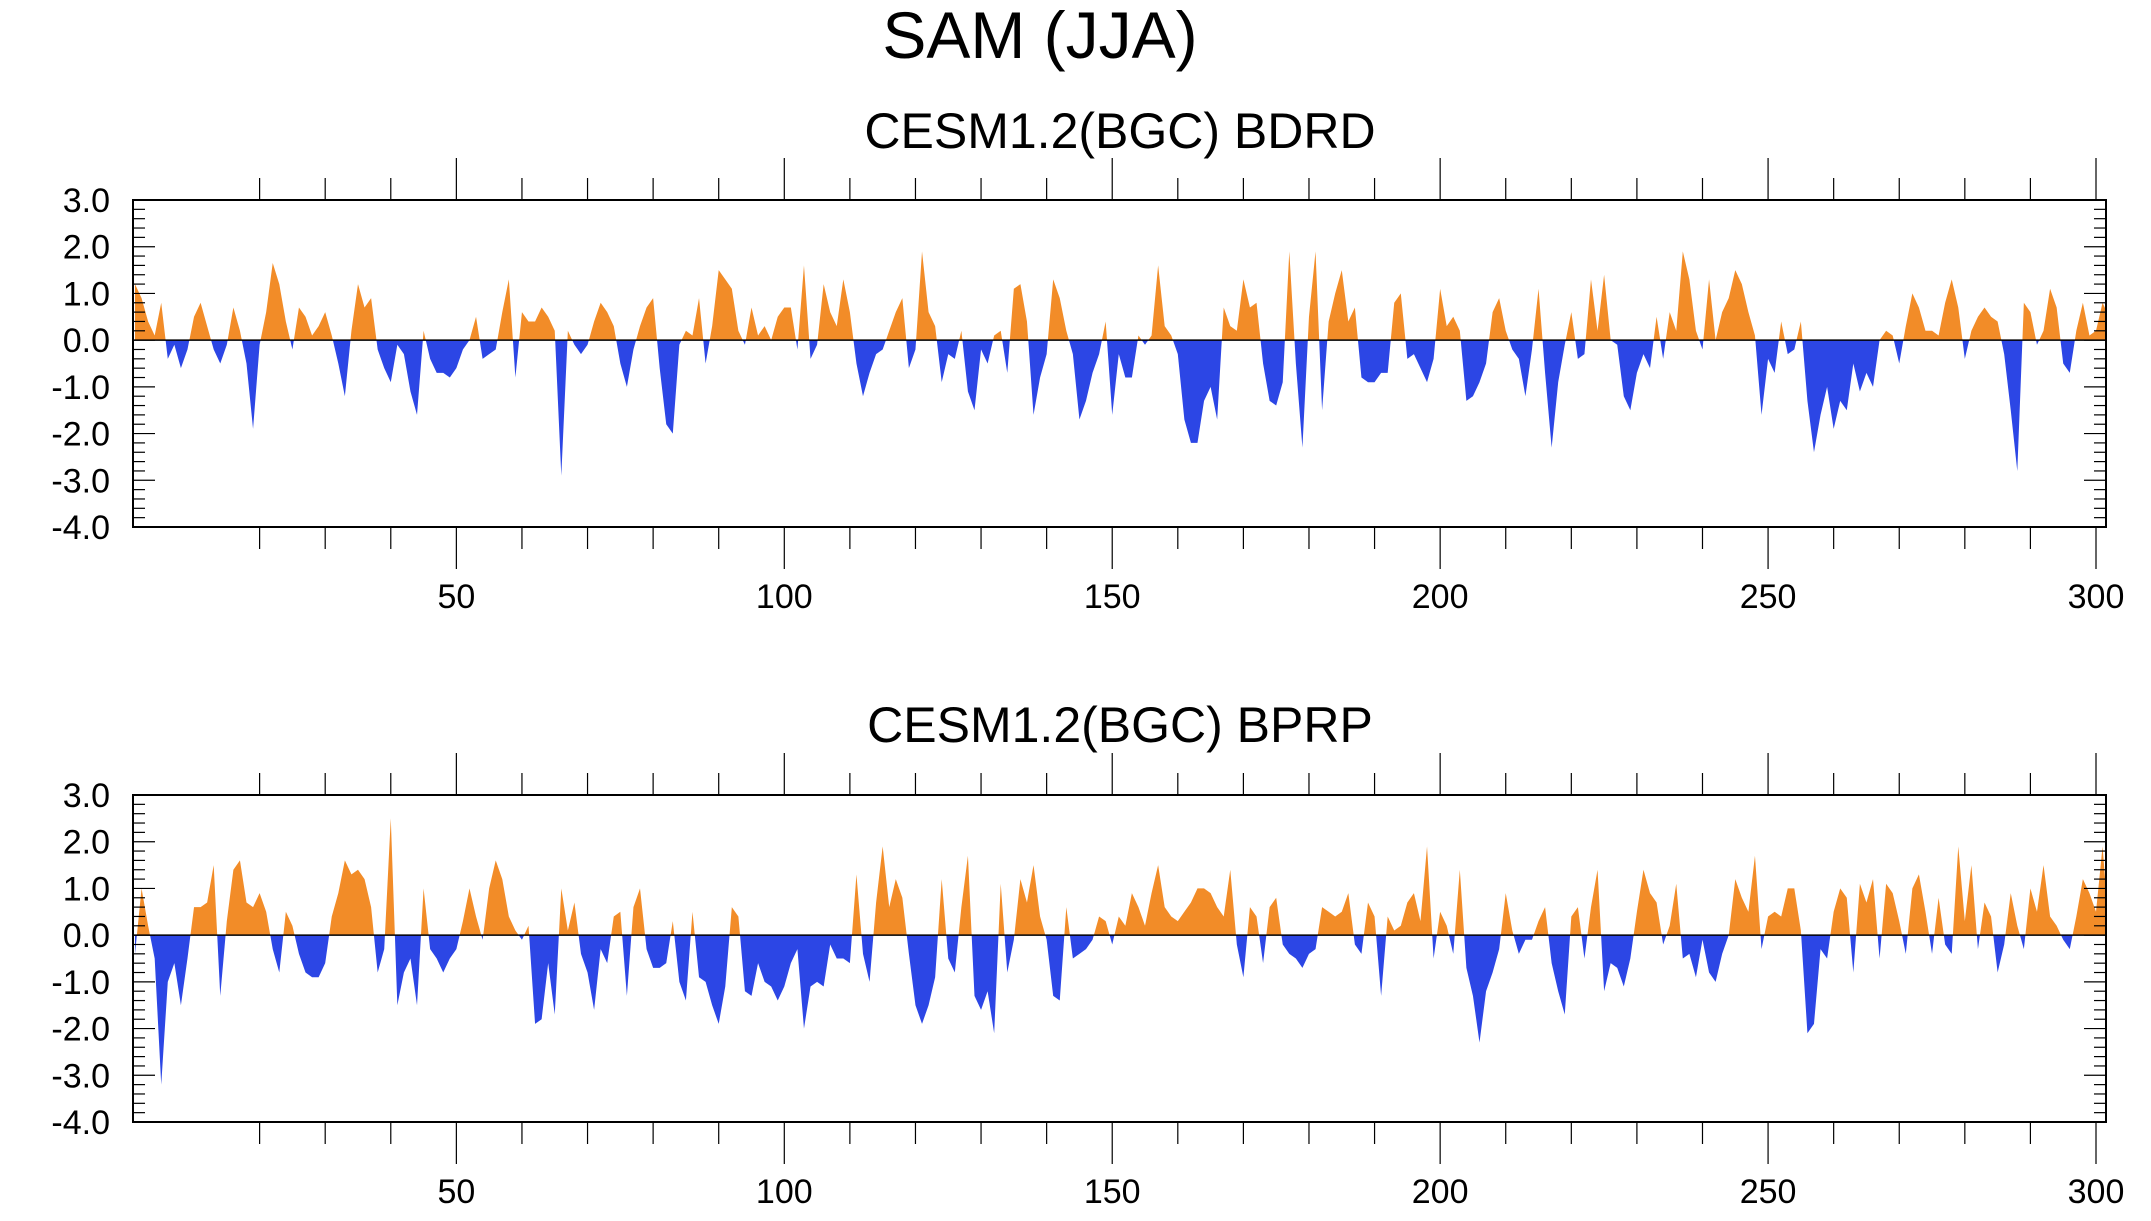 This screenshot has width=2151, height=1221. Describe the element at coordinates (1120, 725) in the screenshot. I see `panel-title: CESM1.2(BGC) BPRP` at that location.